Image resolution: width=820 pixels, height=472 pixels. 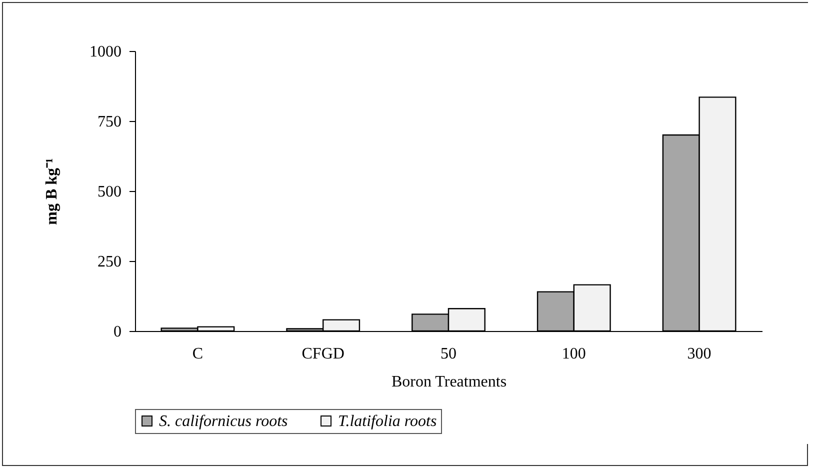 What do you see at coordinates (52, 191) in the screenshot?
I see `y-axis-title: mg B kg⁻¹` at bounding box center [52, 191].